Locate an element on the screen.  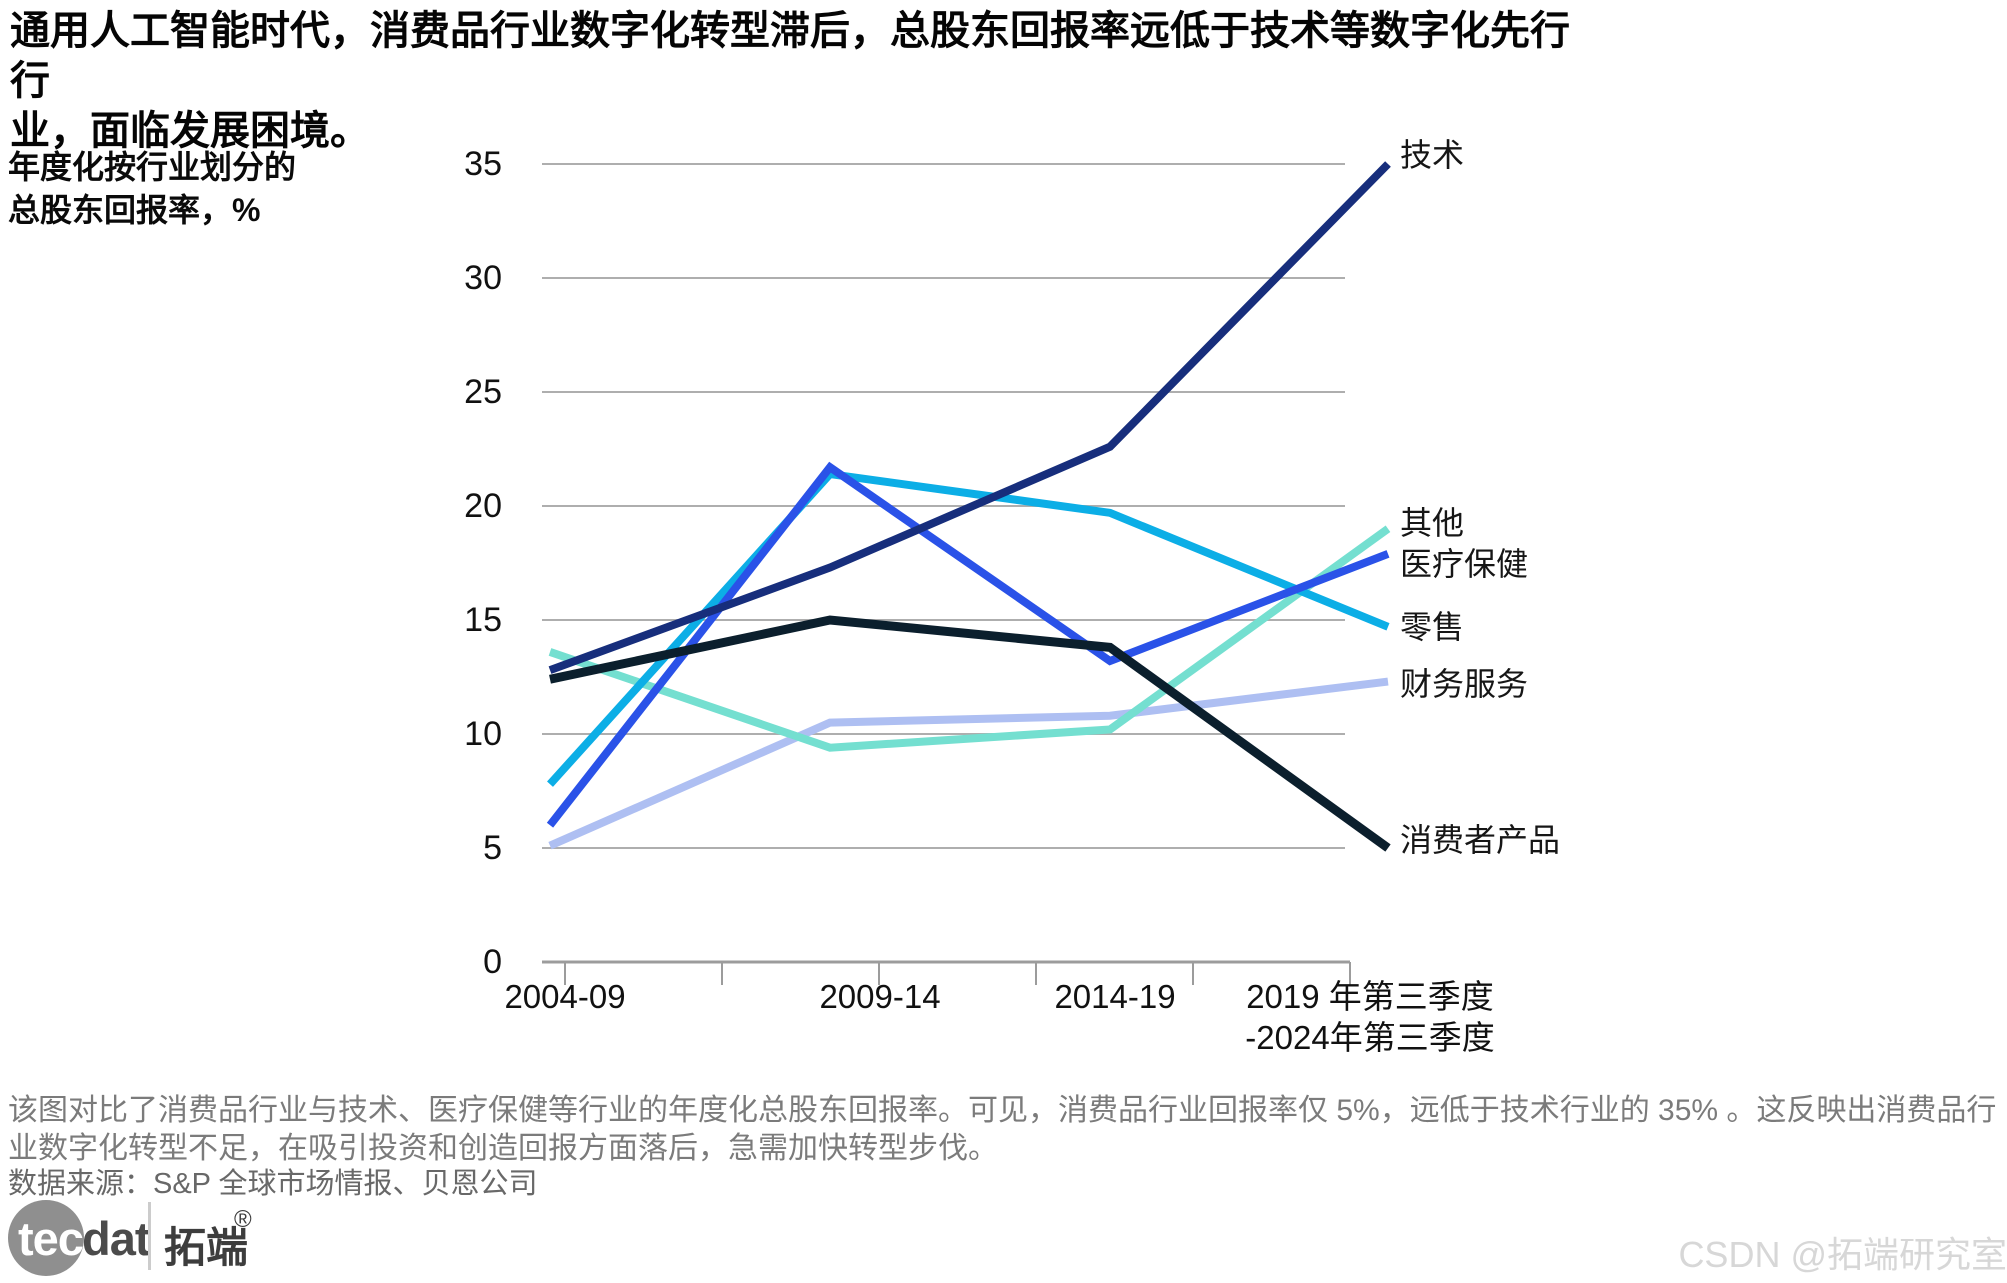
logo-circle-icon is located at coordinates (46, 1238).